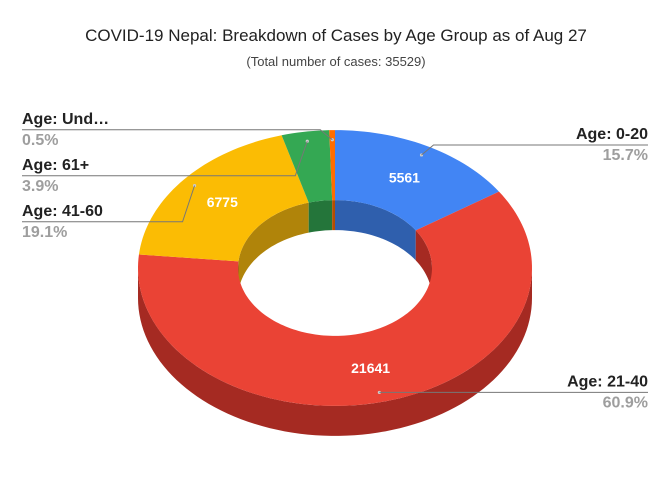  What do you see at coordinates (44, 232) in the screenshot?
I see `slice-percent-age-41-60: 19.1%` at bounding box center [44, 232].